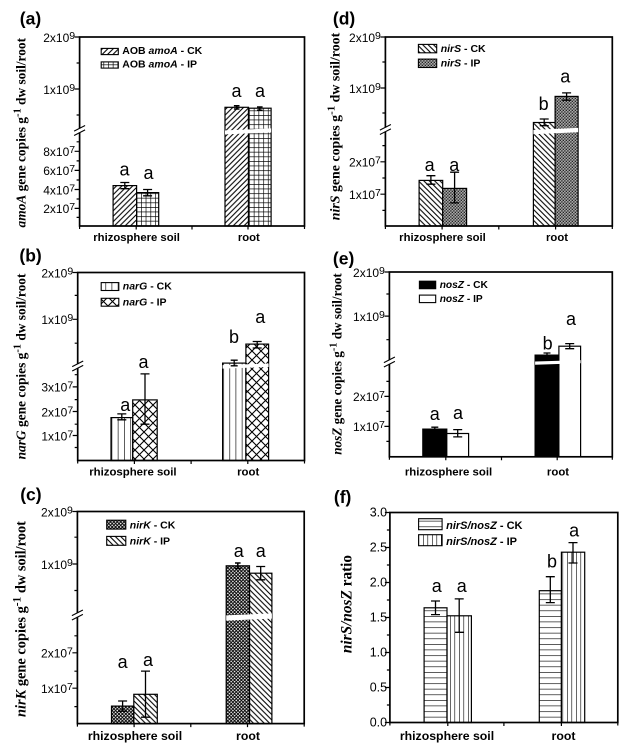 The height and width of the screenshot is (746, 627). What do you see at coordinates (464, 285) in the screenshot?
I see `svg-text: nosZ - CK` at bounding box center [464, 285].